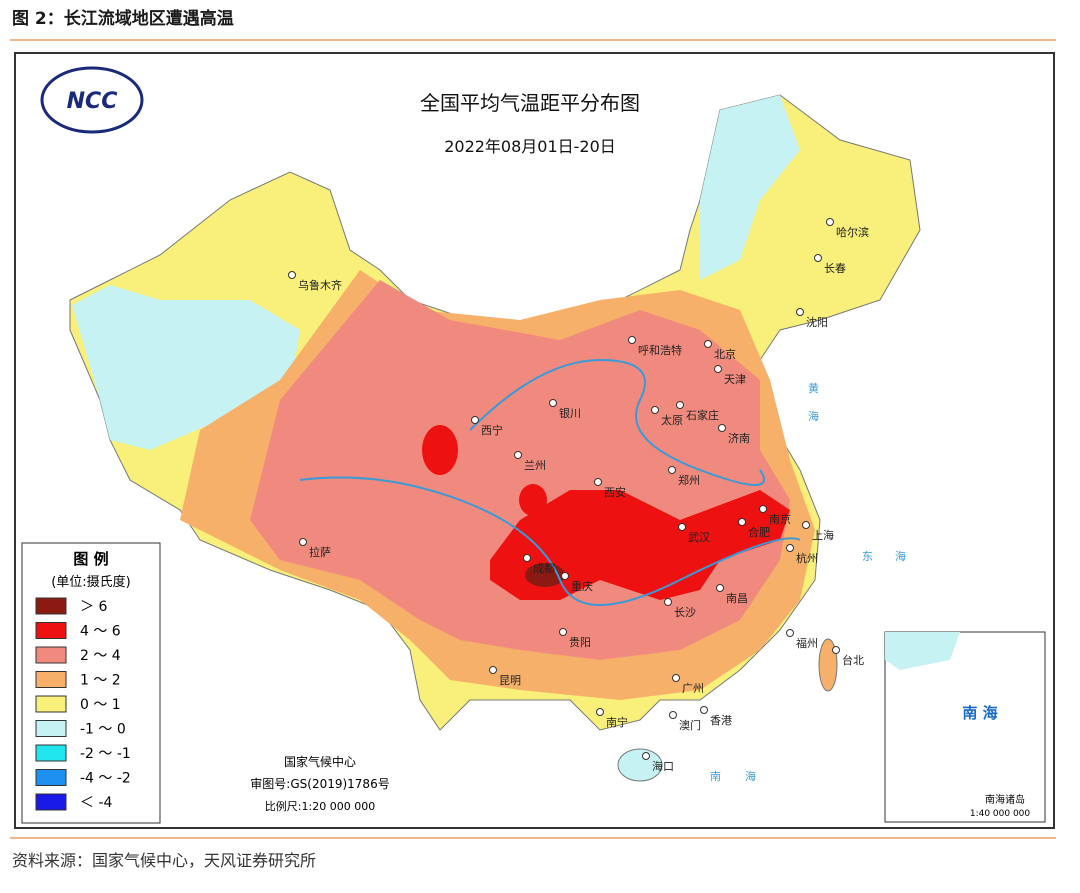 Image resolution: width=1080 pixels, height=893 pixels. I want to click on legend-label: 2 ～ 4, so click(100, 656).